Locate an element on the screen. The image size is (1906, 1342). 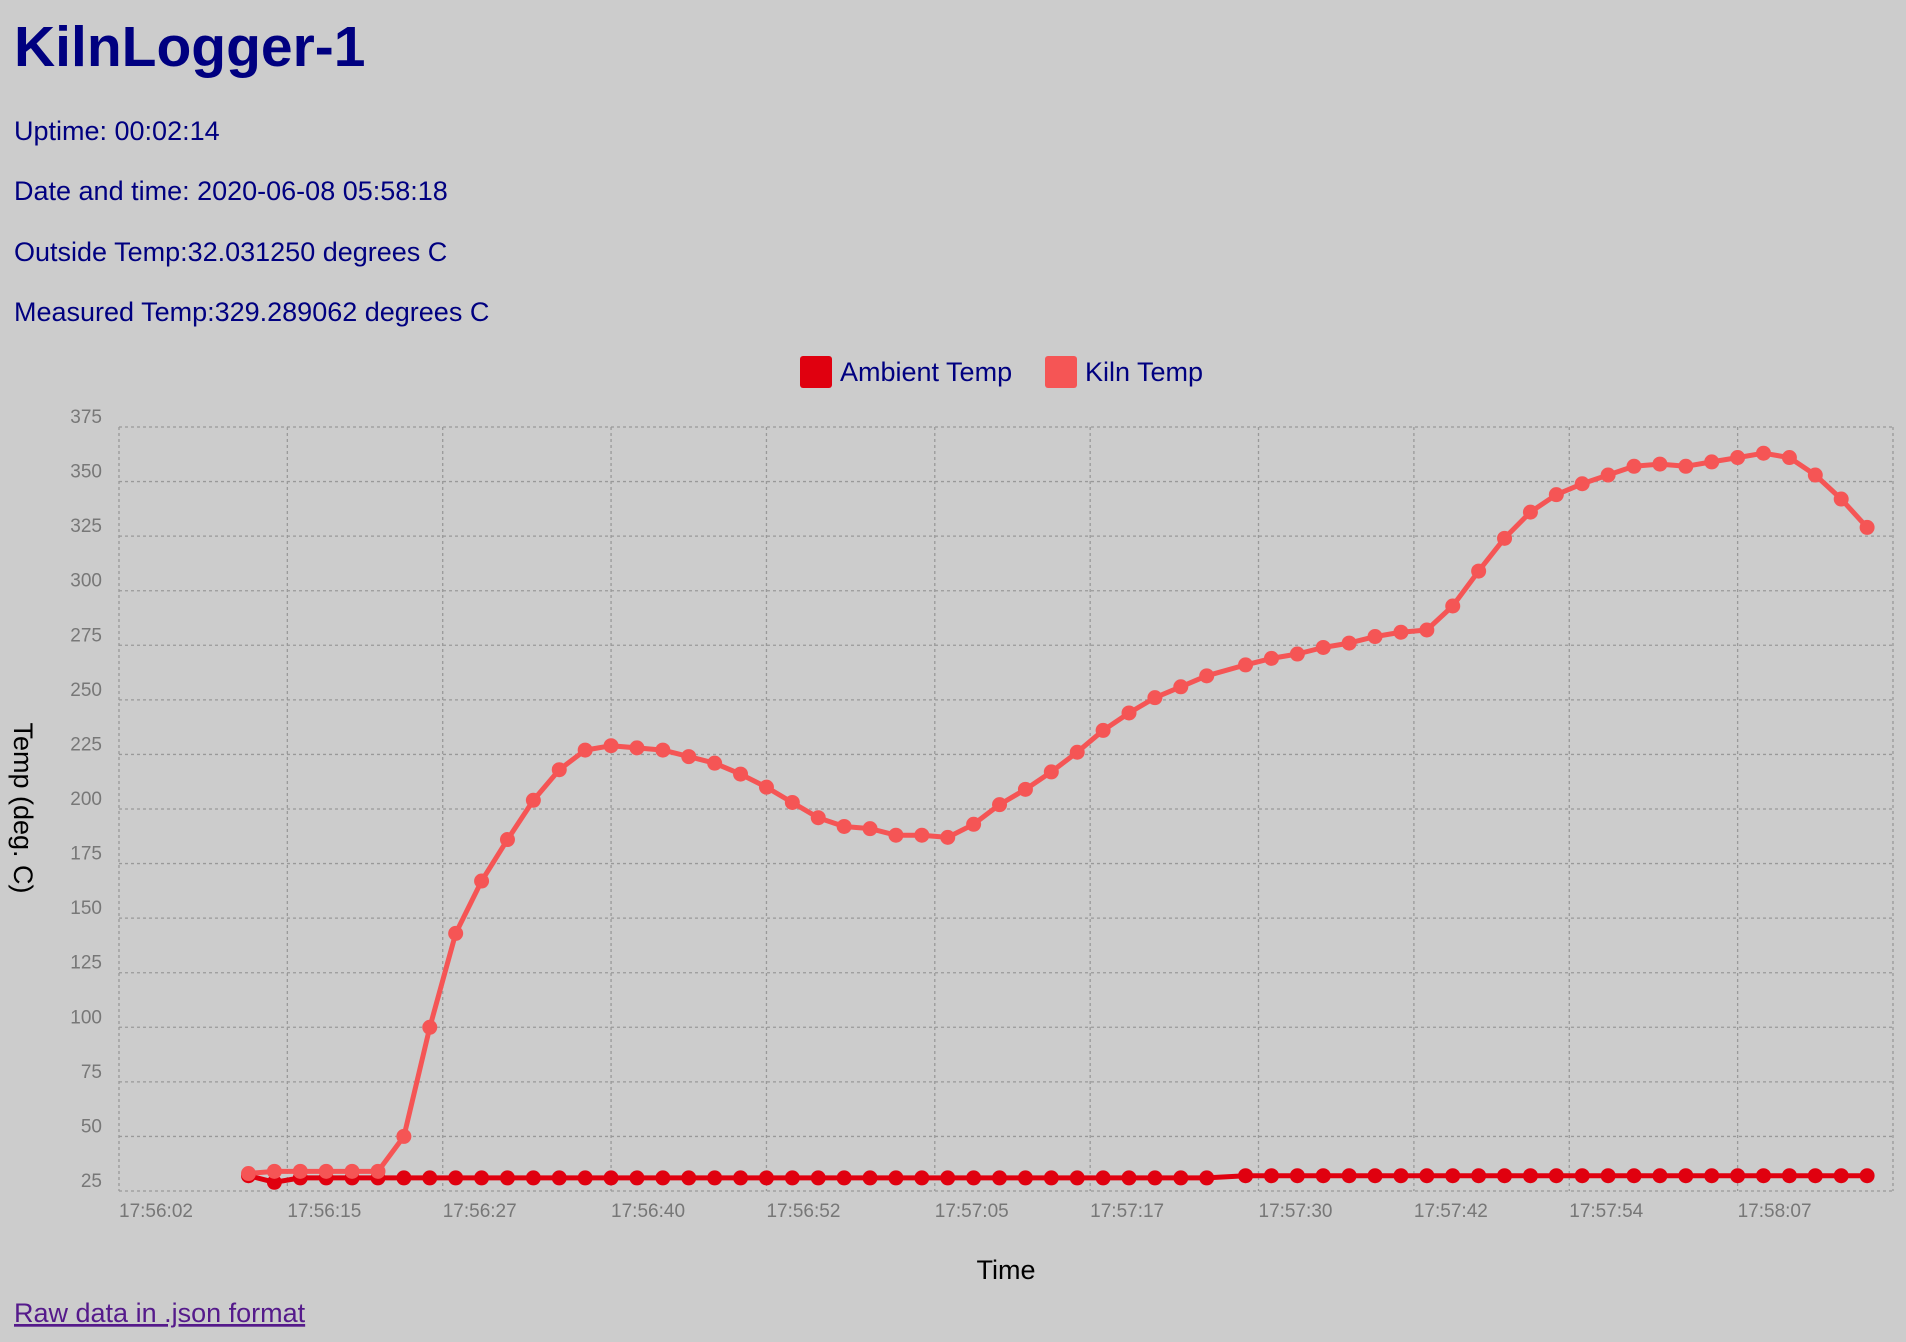
legend-label: Ambient Temp is located at coordinates (926, 372).